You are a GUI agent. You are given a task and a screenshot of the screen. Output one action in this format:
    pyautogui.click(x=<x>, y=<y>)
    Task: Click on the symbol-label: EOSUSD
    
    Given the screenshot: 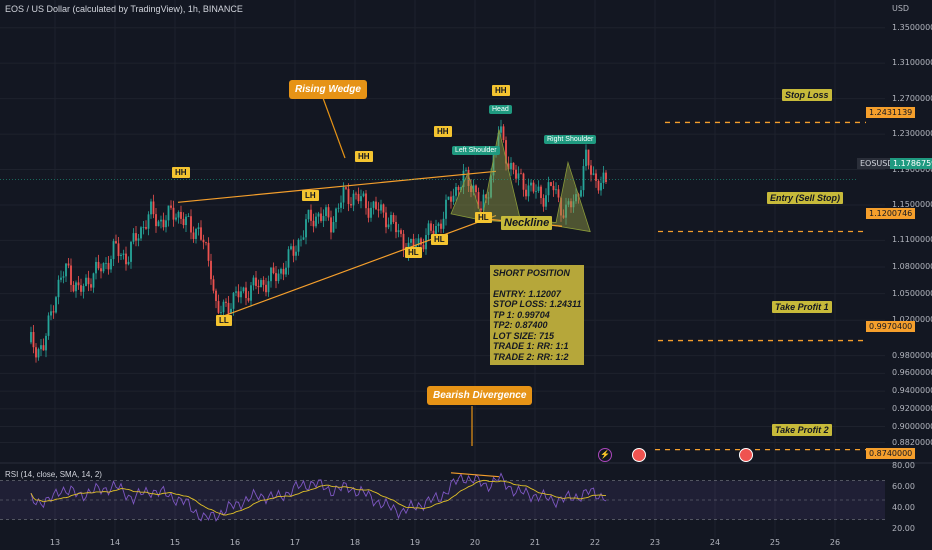 What is the action you would take?
    pyautogui.click(x=877, y=163)
    